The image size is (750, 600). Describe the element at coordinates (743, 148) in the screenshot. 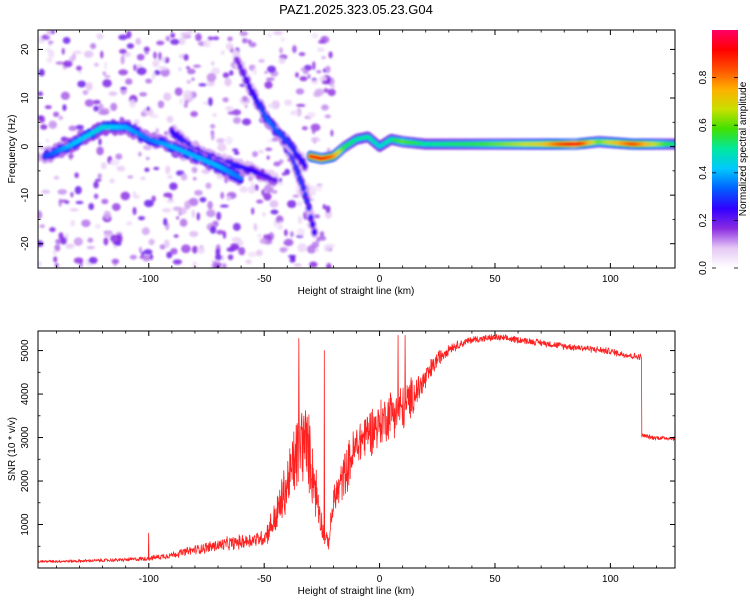

I see `colorbar-label: Normalized spectral amplitude` at that location.